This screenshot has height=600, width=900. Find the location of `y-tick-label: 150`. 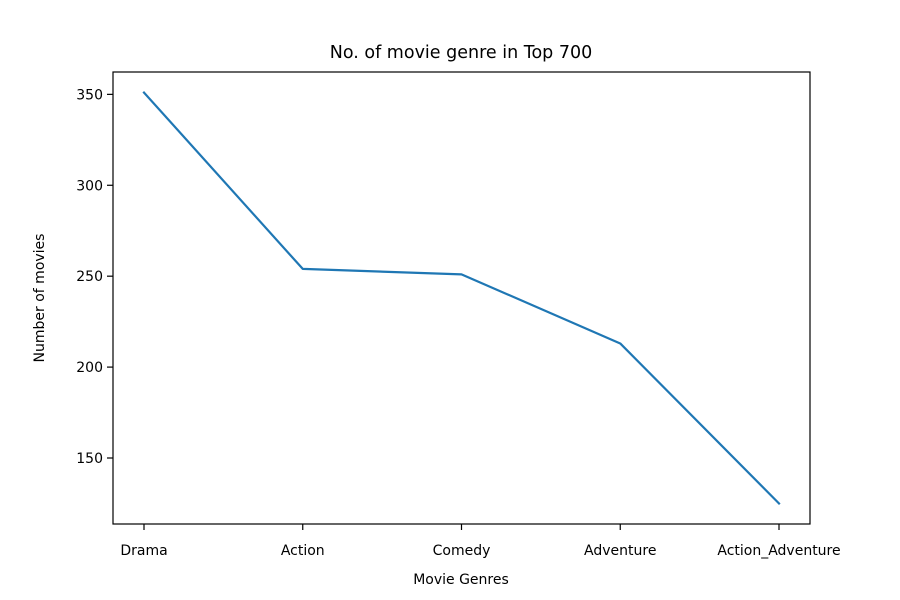

y-tick-label: 150 is located at coordinates (89, 459).